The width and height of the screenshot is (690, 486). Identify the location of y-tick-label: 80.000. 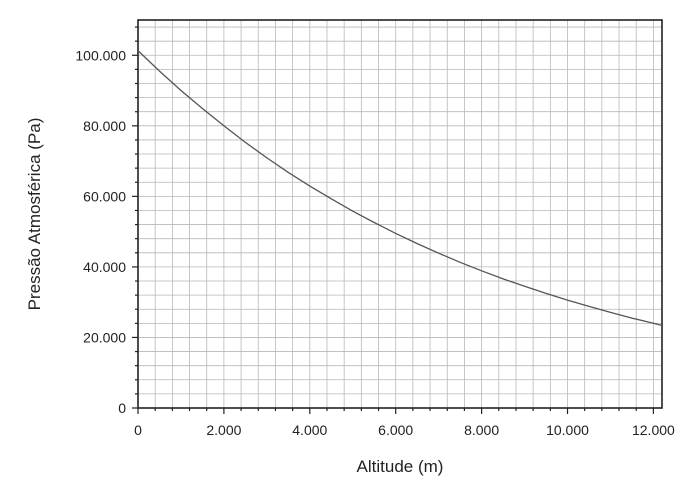
(104, 126).